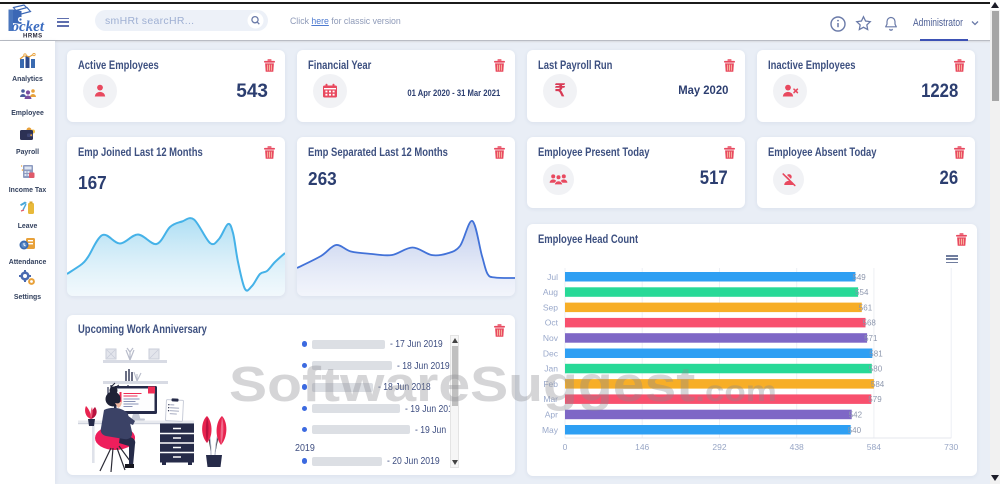 Image resolution: width=1000 pixels, height=484 pixels. I want to click on svg-text: 438, so click(797, 447).